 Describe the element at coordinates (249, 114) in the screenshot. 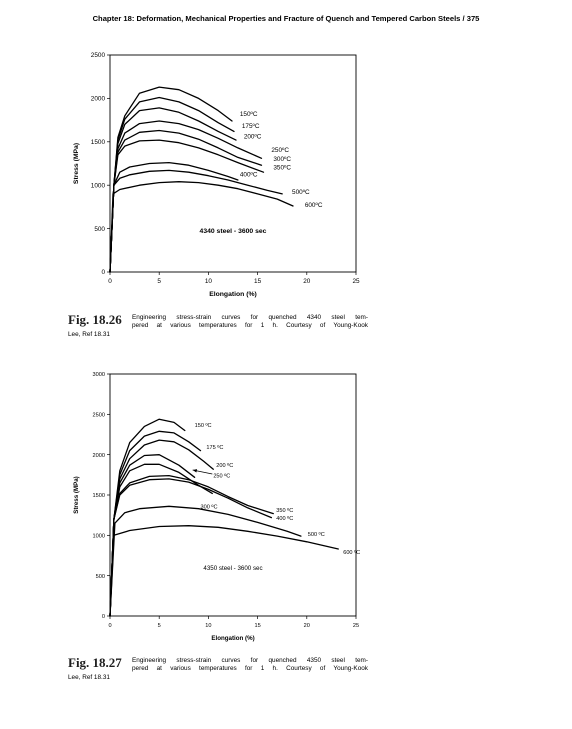

I see `series-label: 150ºC` at that location.